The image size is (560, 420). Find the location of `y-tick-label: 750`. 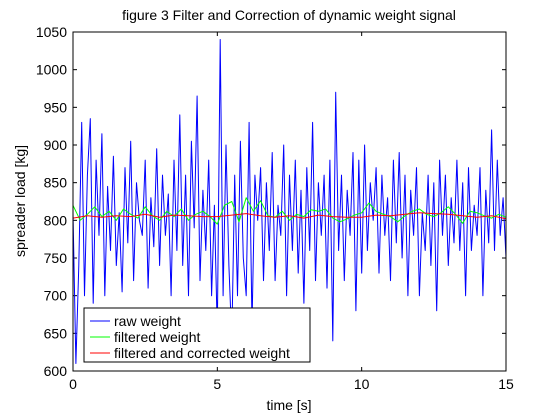

y-tick-label: 750 is located at coordinates (56, 258).